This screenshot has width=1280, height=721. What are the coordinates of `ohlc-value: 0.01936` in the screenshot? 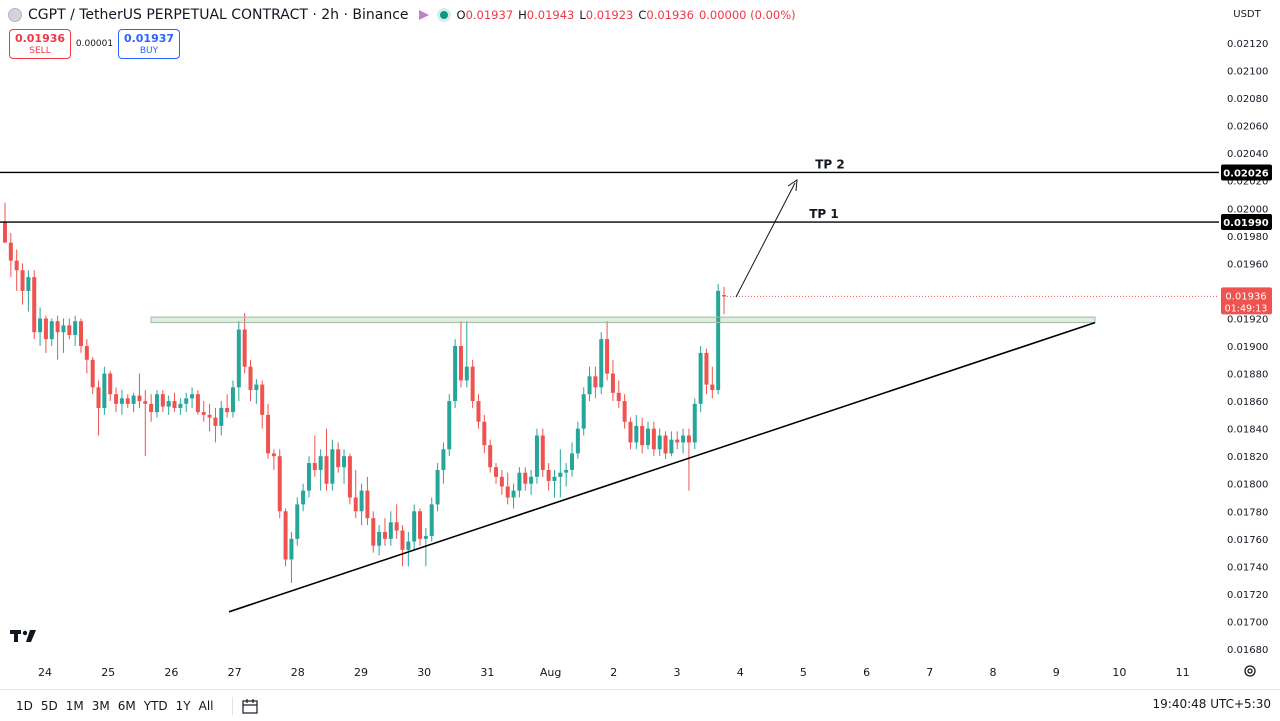 It's located at (670, 15).